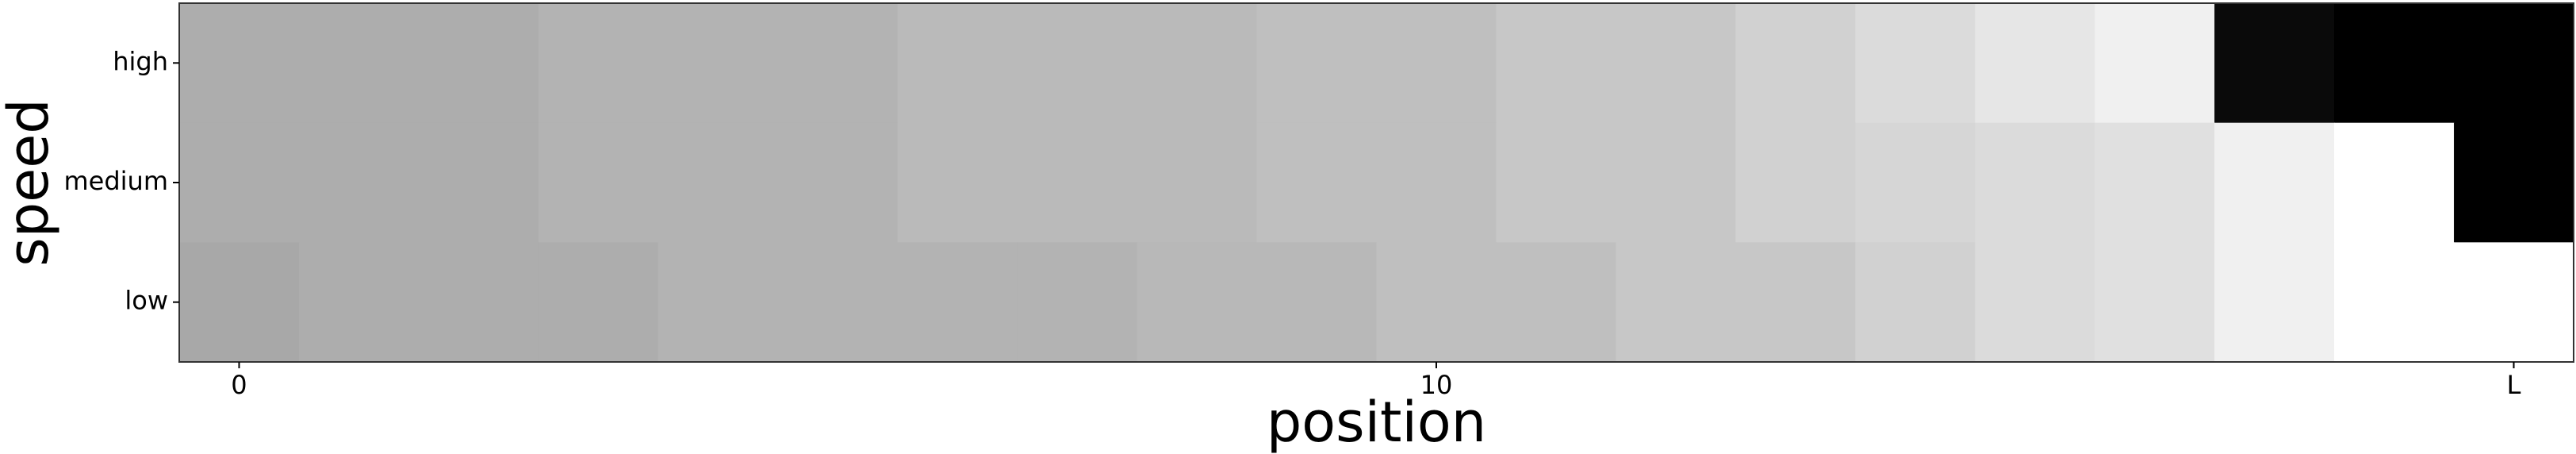 Image resolution: width=2576 pixels, height=454 pixels. Describe the element at coordinates (239, 385) in the screenshot. I see `x-tick-label-0: 0` at that location.